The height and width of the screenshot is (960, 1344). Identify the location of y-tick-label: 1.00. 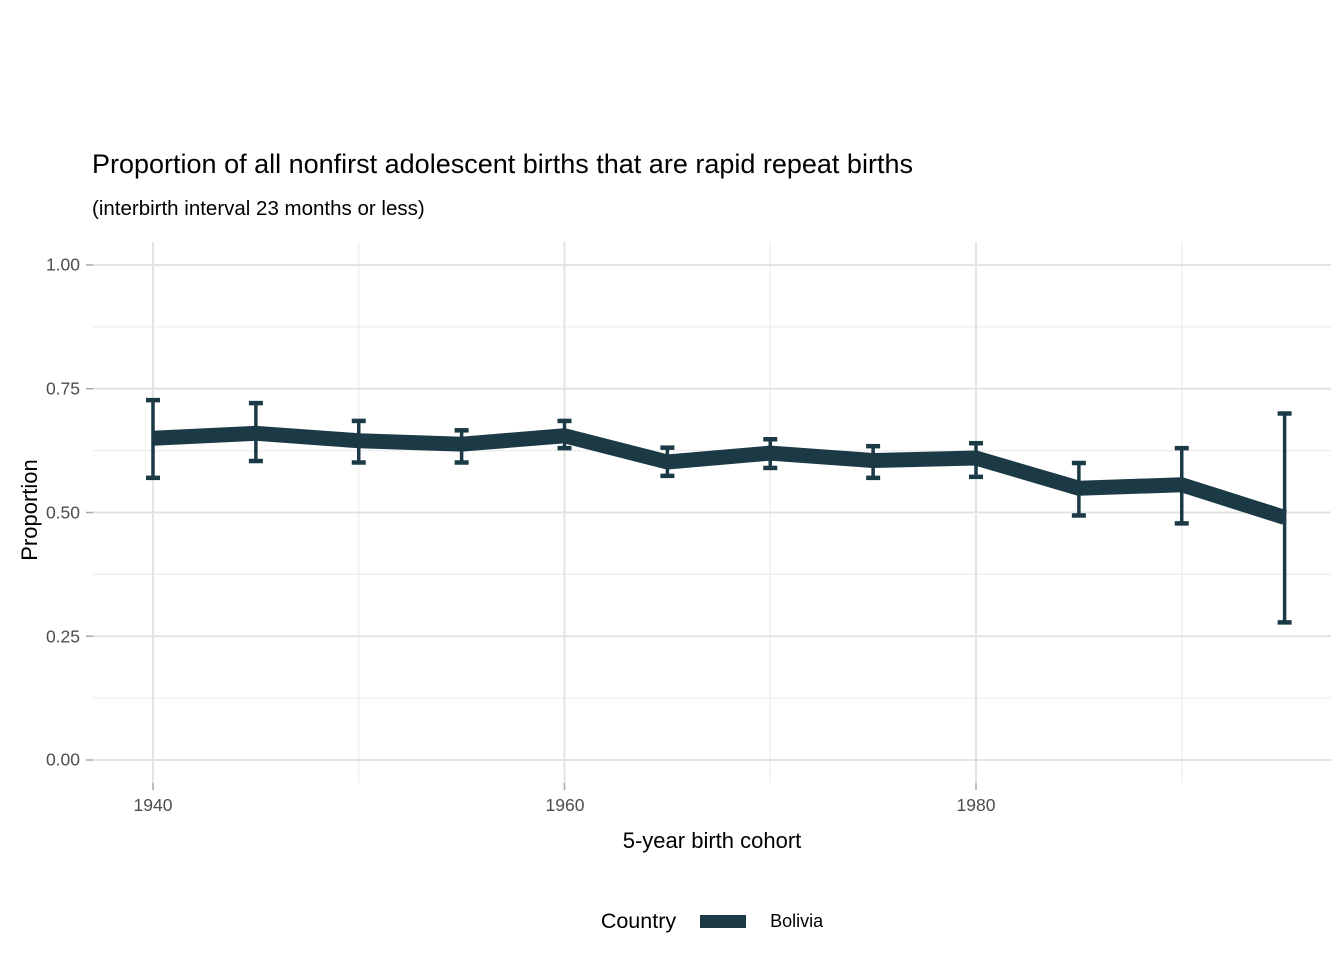
(62, 264).